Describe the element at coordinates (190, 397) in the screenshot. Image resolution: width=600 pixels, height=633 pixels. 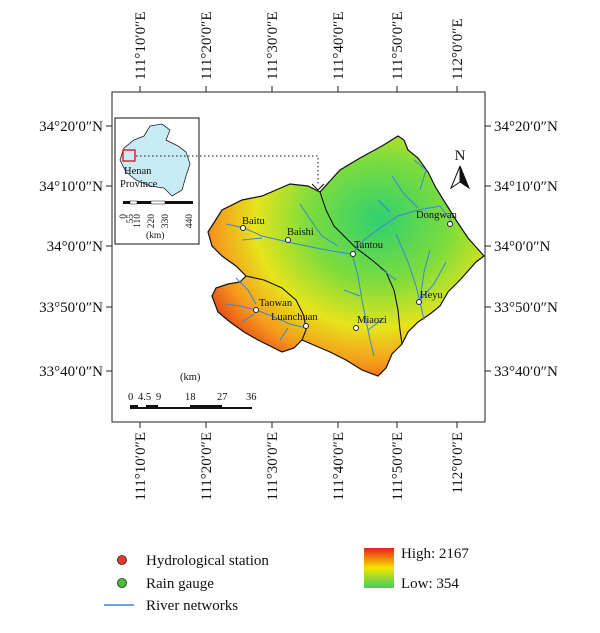
I see `scale-tick: 18` at that location.